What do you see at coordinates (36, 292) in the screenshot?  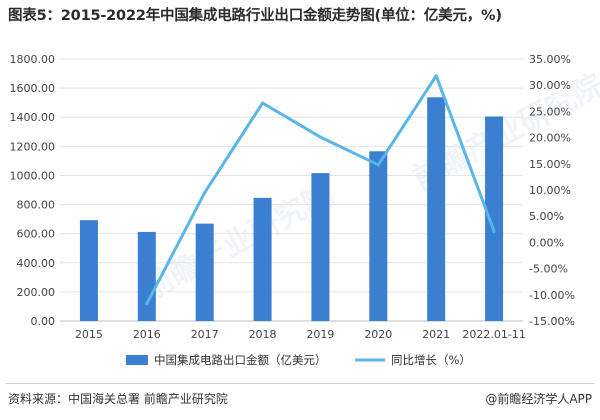 I see `left-axis-tick-label: 200.00` at bounding box center [36, 292].